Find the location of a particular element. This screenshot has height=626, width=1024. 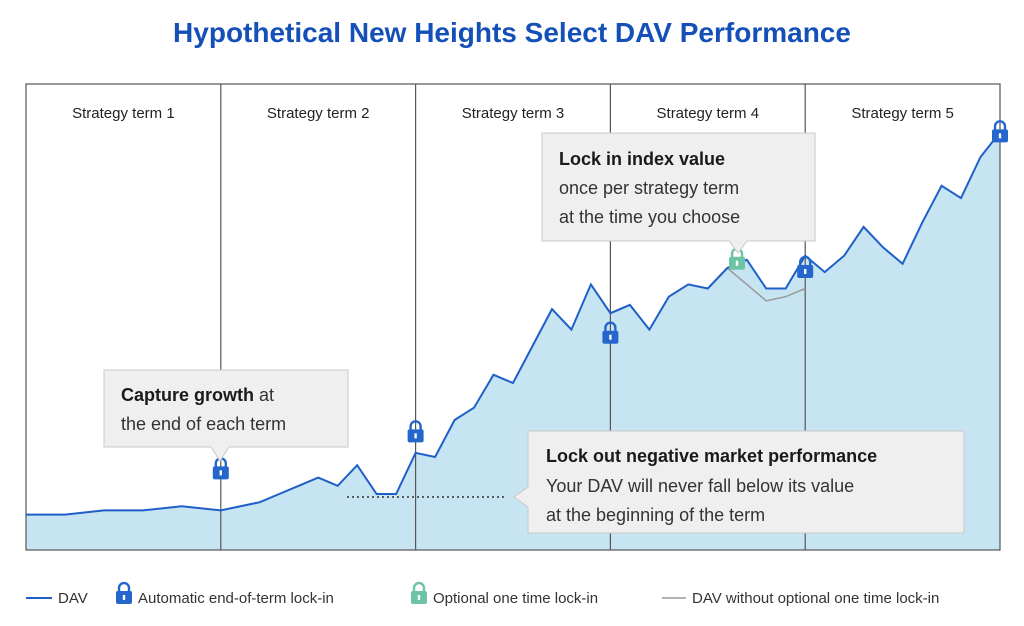

term-label: Strategy term 4 is located at coordinates (708, 113).